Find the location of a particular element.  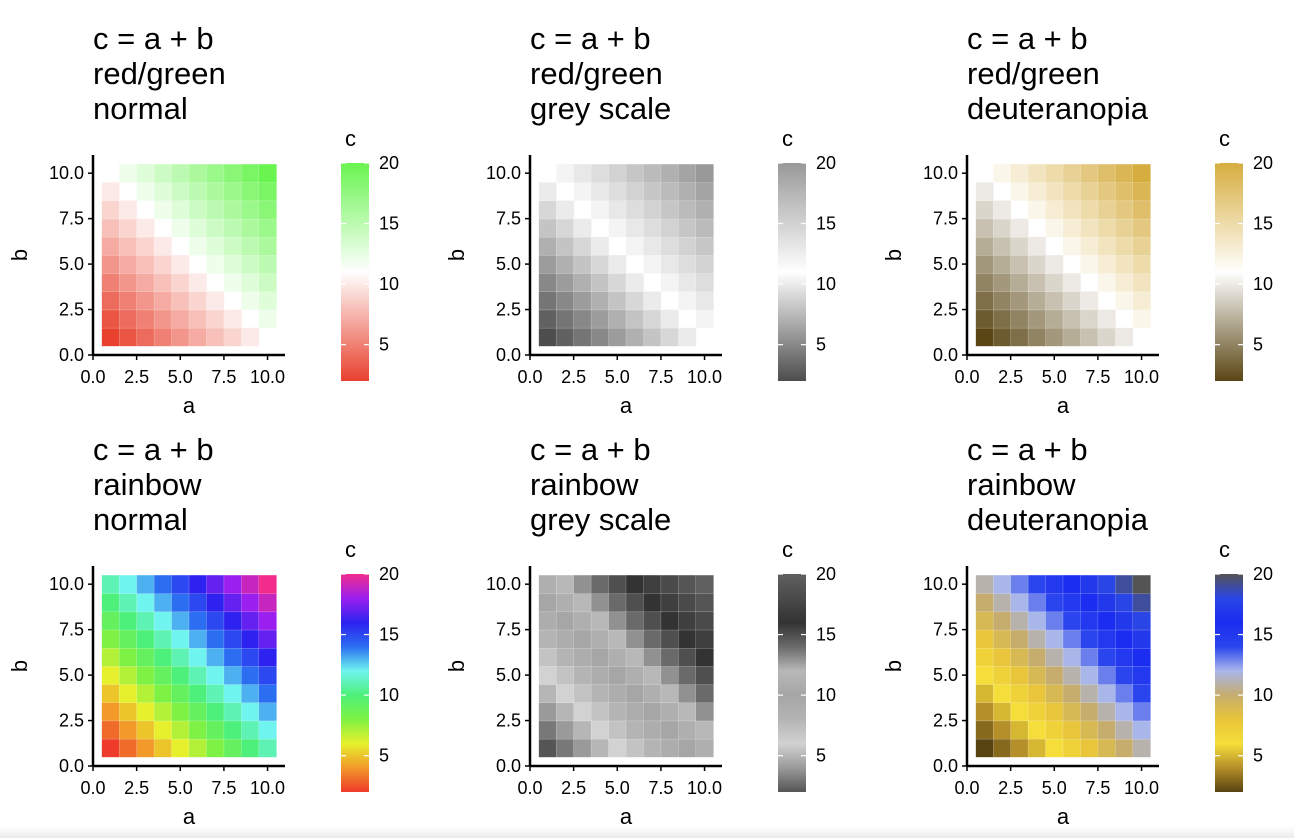

panel-title-line-1: red/green is located at coordinates (596, 73).